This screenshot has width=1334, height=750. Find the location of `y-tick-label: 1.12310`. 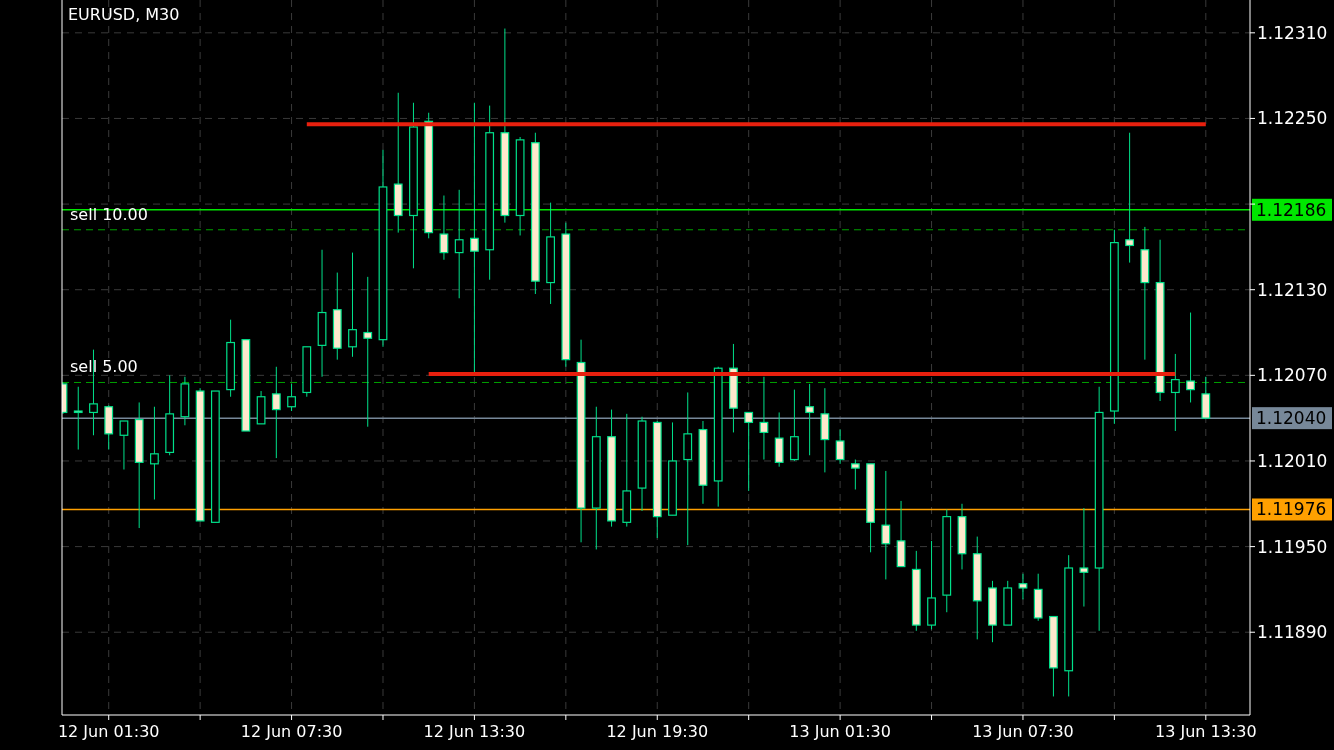

y-tick-label: 1.12310 is located at coordinates (1292, 32).